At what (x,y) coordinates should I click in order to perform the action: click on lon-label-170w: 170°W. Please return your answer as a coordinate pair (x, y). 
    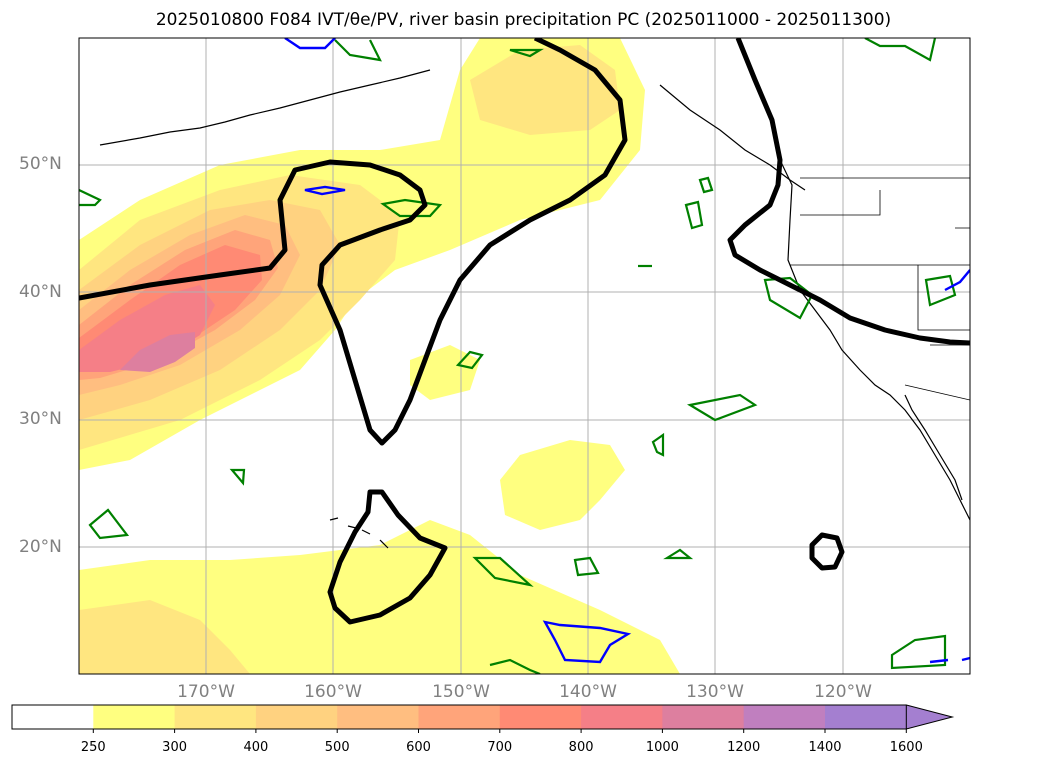
    Looking at the image, I should click on (206, 692).